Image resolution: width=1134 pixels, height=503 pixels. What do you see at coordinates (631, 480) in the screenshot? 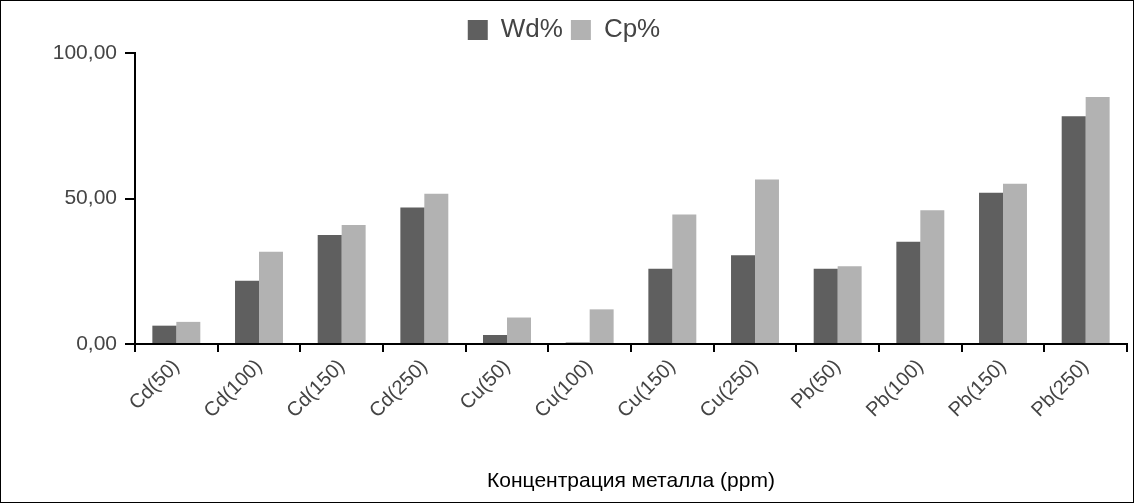
I see `x-axis-title: Концентрация металла (ppm)` at bounding box center [631, 480].